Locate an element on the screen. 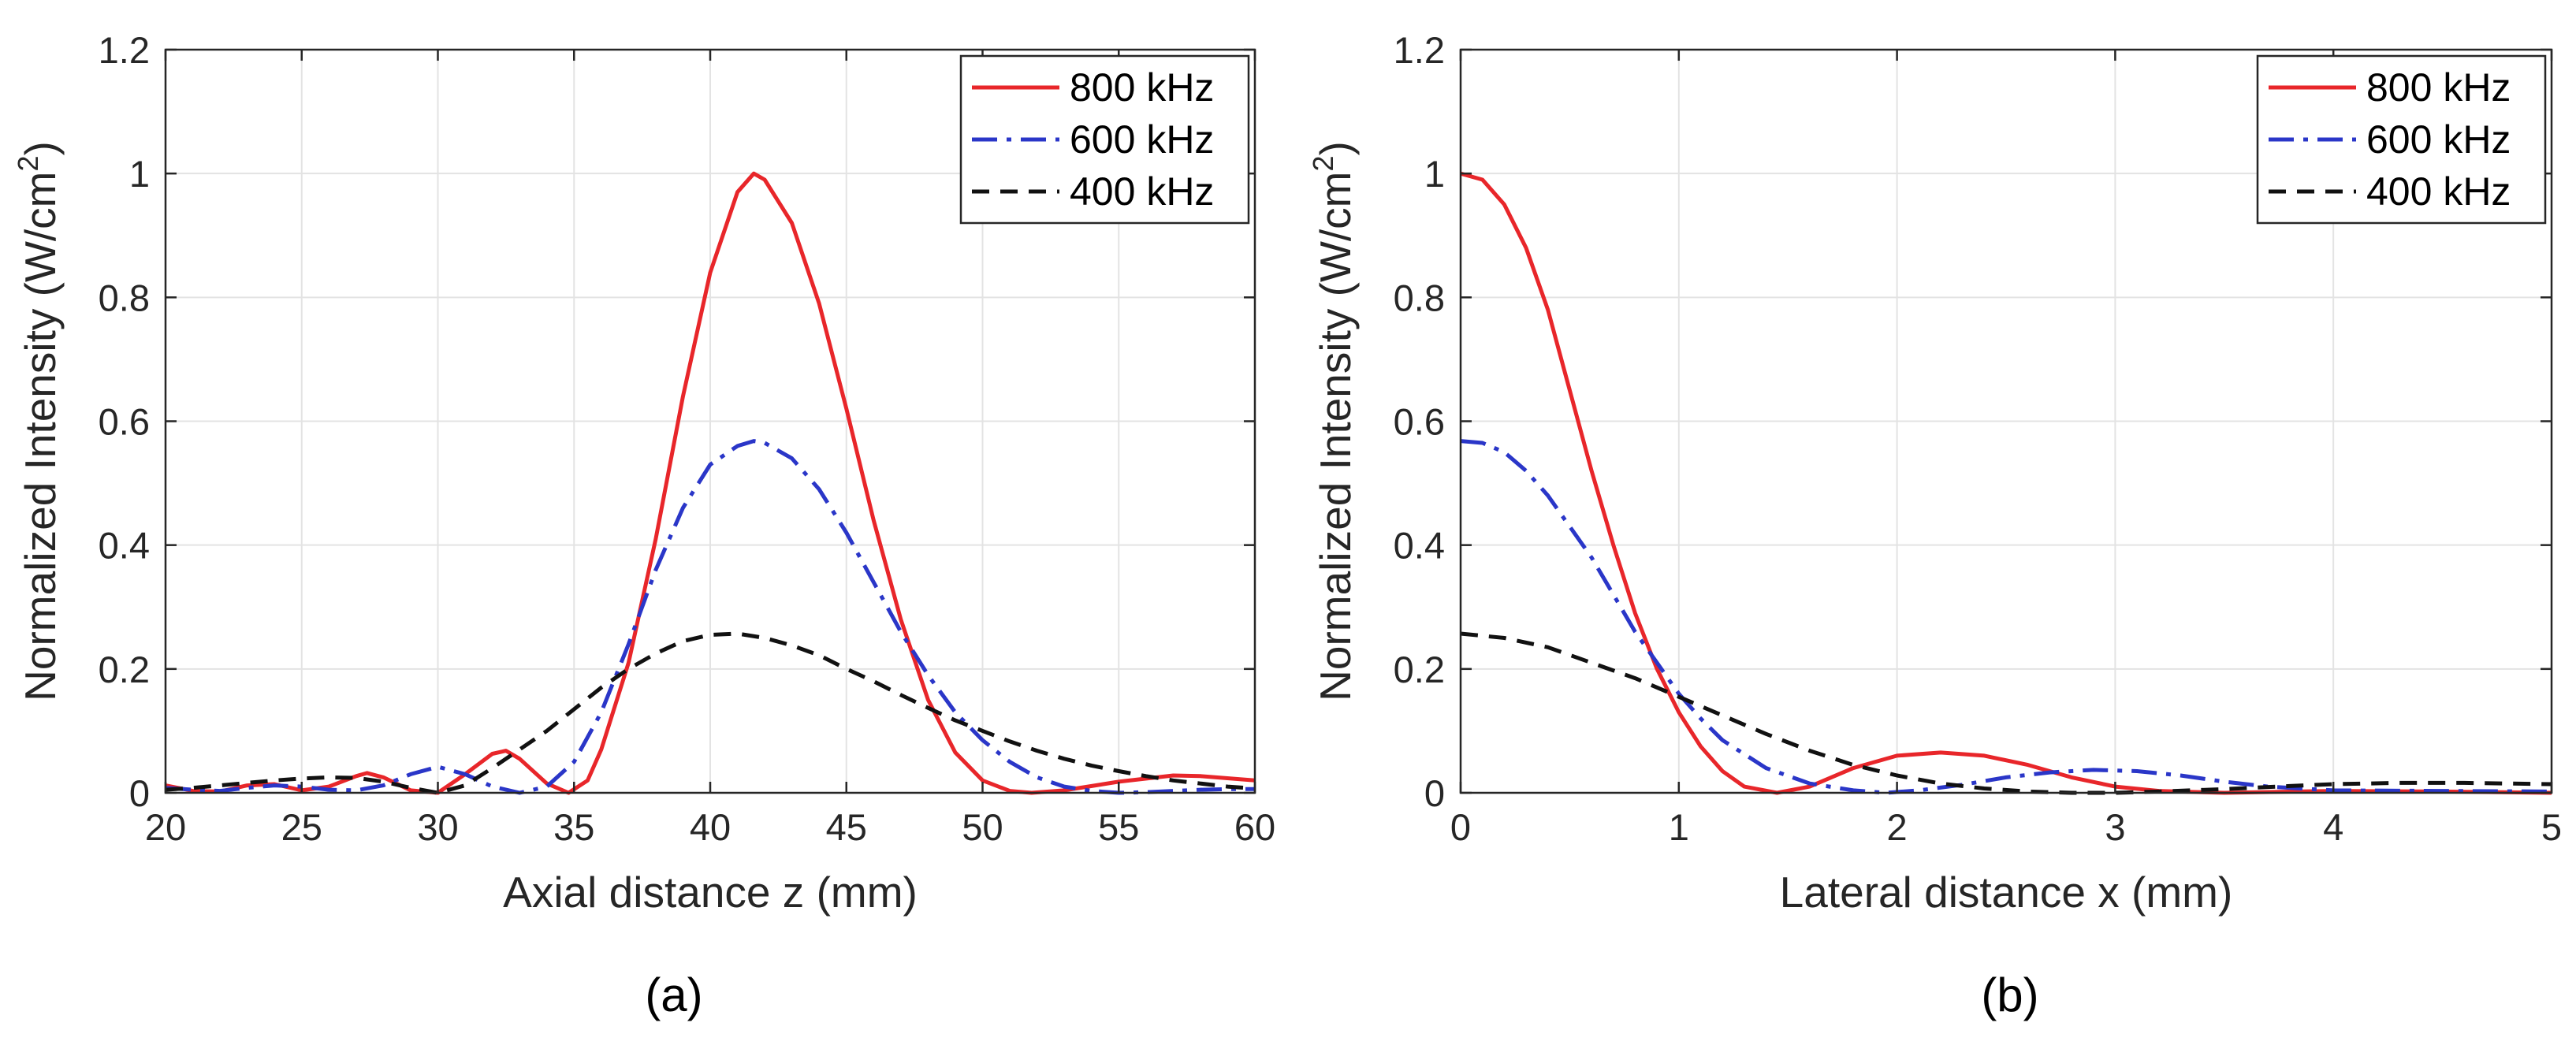 This screenshot has height=1045, width=2576. x-tick-label: 55 is located at coordinates (1118, 827).